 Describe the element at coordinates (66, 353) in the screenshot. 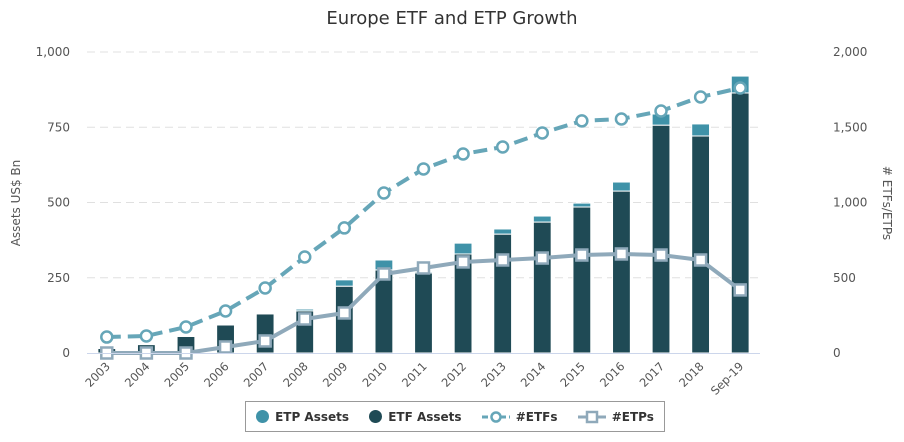

I see `y-tick-left: 0` at that location.